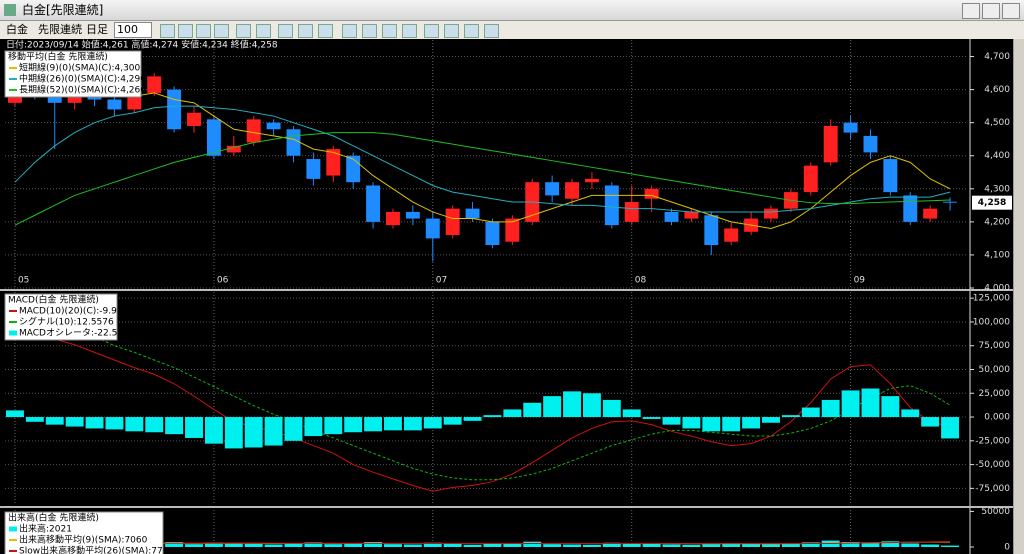 This screenshot has width=1024, height=554. What do you see at coordinates (1018, 296) in the screenshot?
I see `scrollbar` at bounding box center [1018, 296].